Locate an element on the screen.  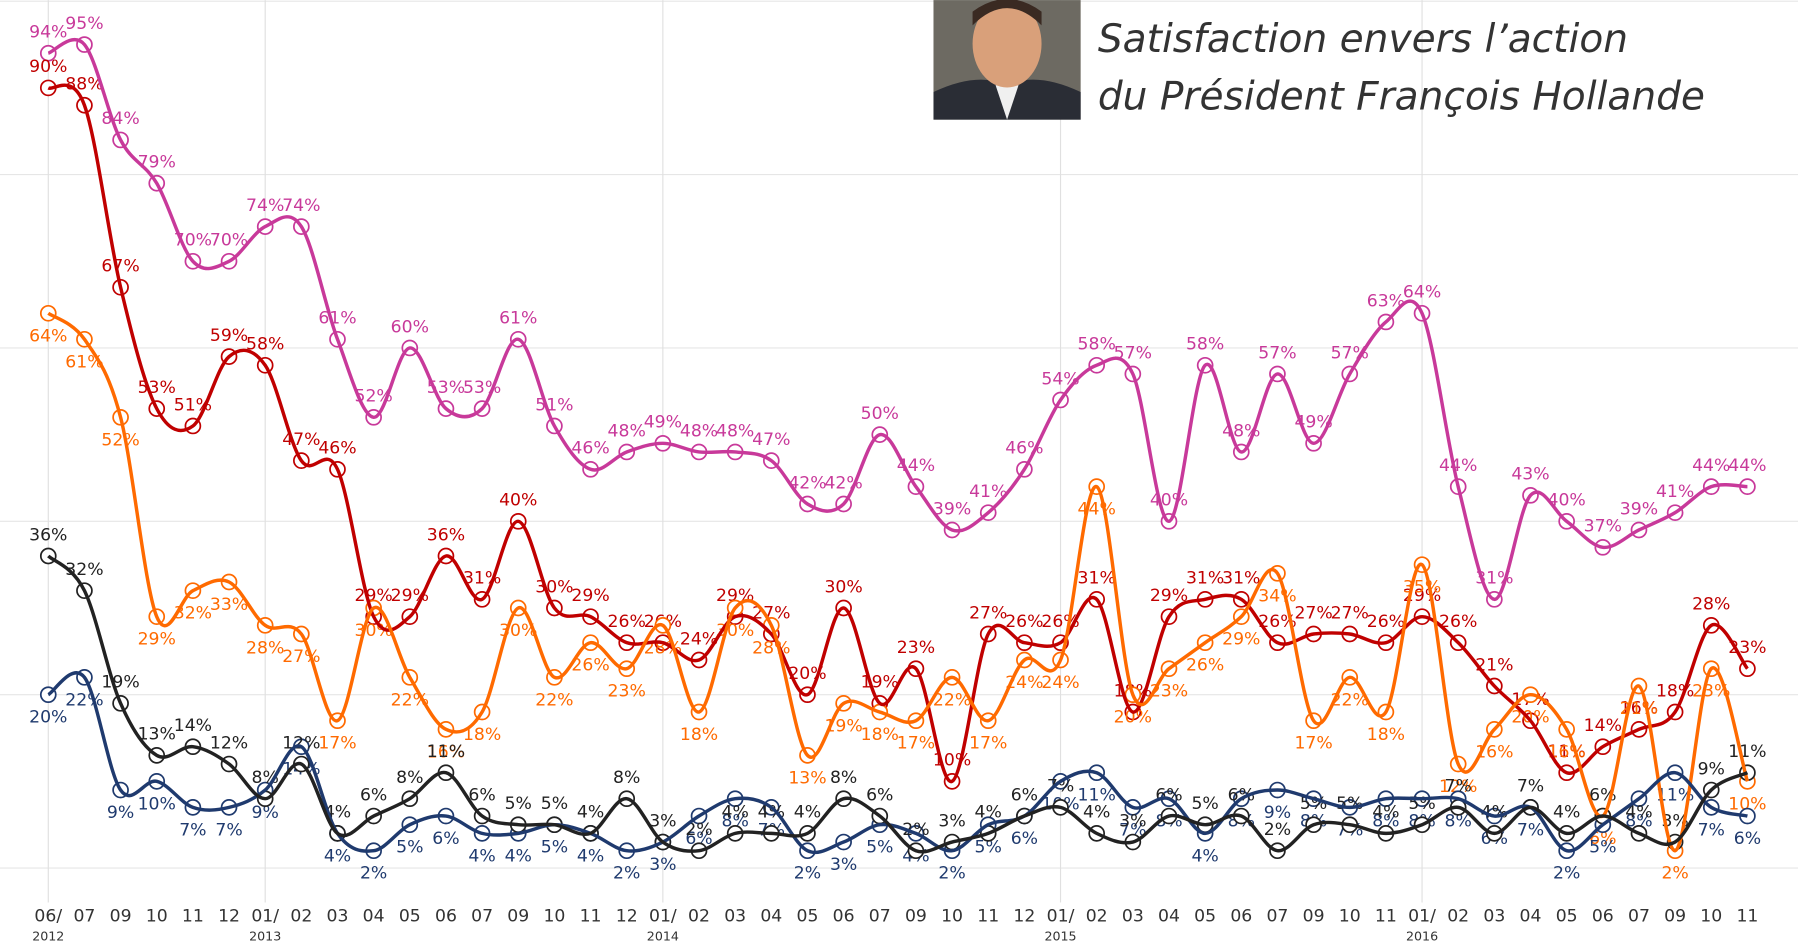
data-label: 23% is located at coordinates (627, 692).